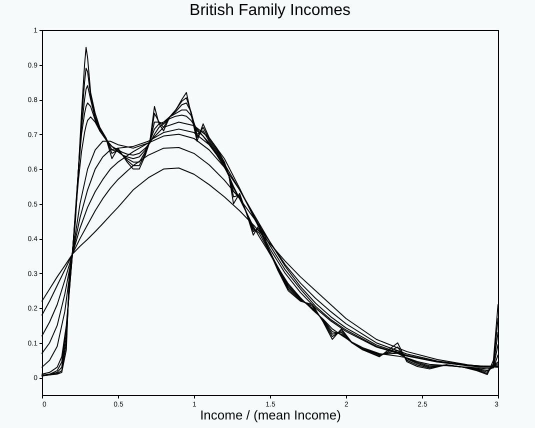 The height and width of the screenshot is (428, 535). Describe the element at coordinates (270, 10) in the screenshot. I see `chart-title: British Family Incomes` at that location.